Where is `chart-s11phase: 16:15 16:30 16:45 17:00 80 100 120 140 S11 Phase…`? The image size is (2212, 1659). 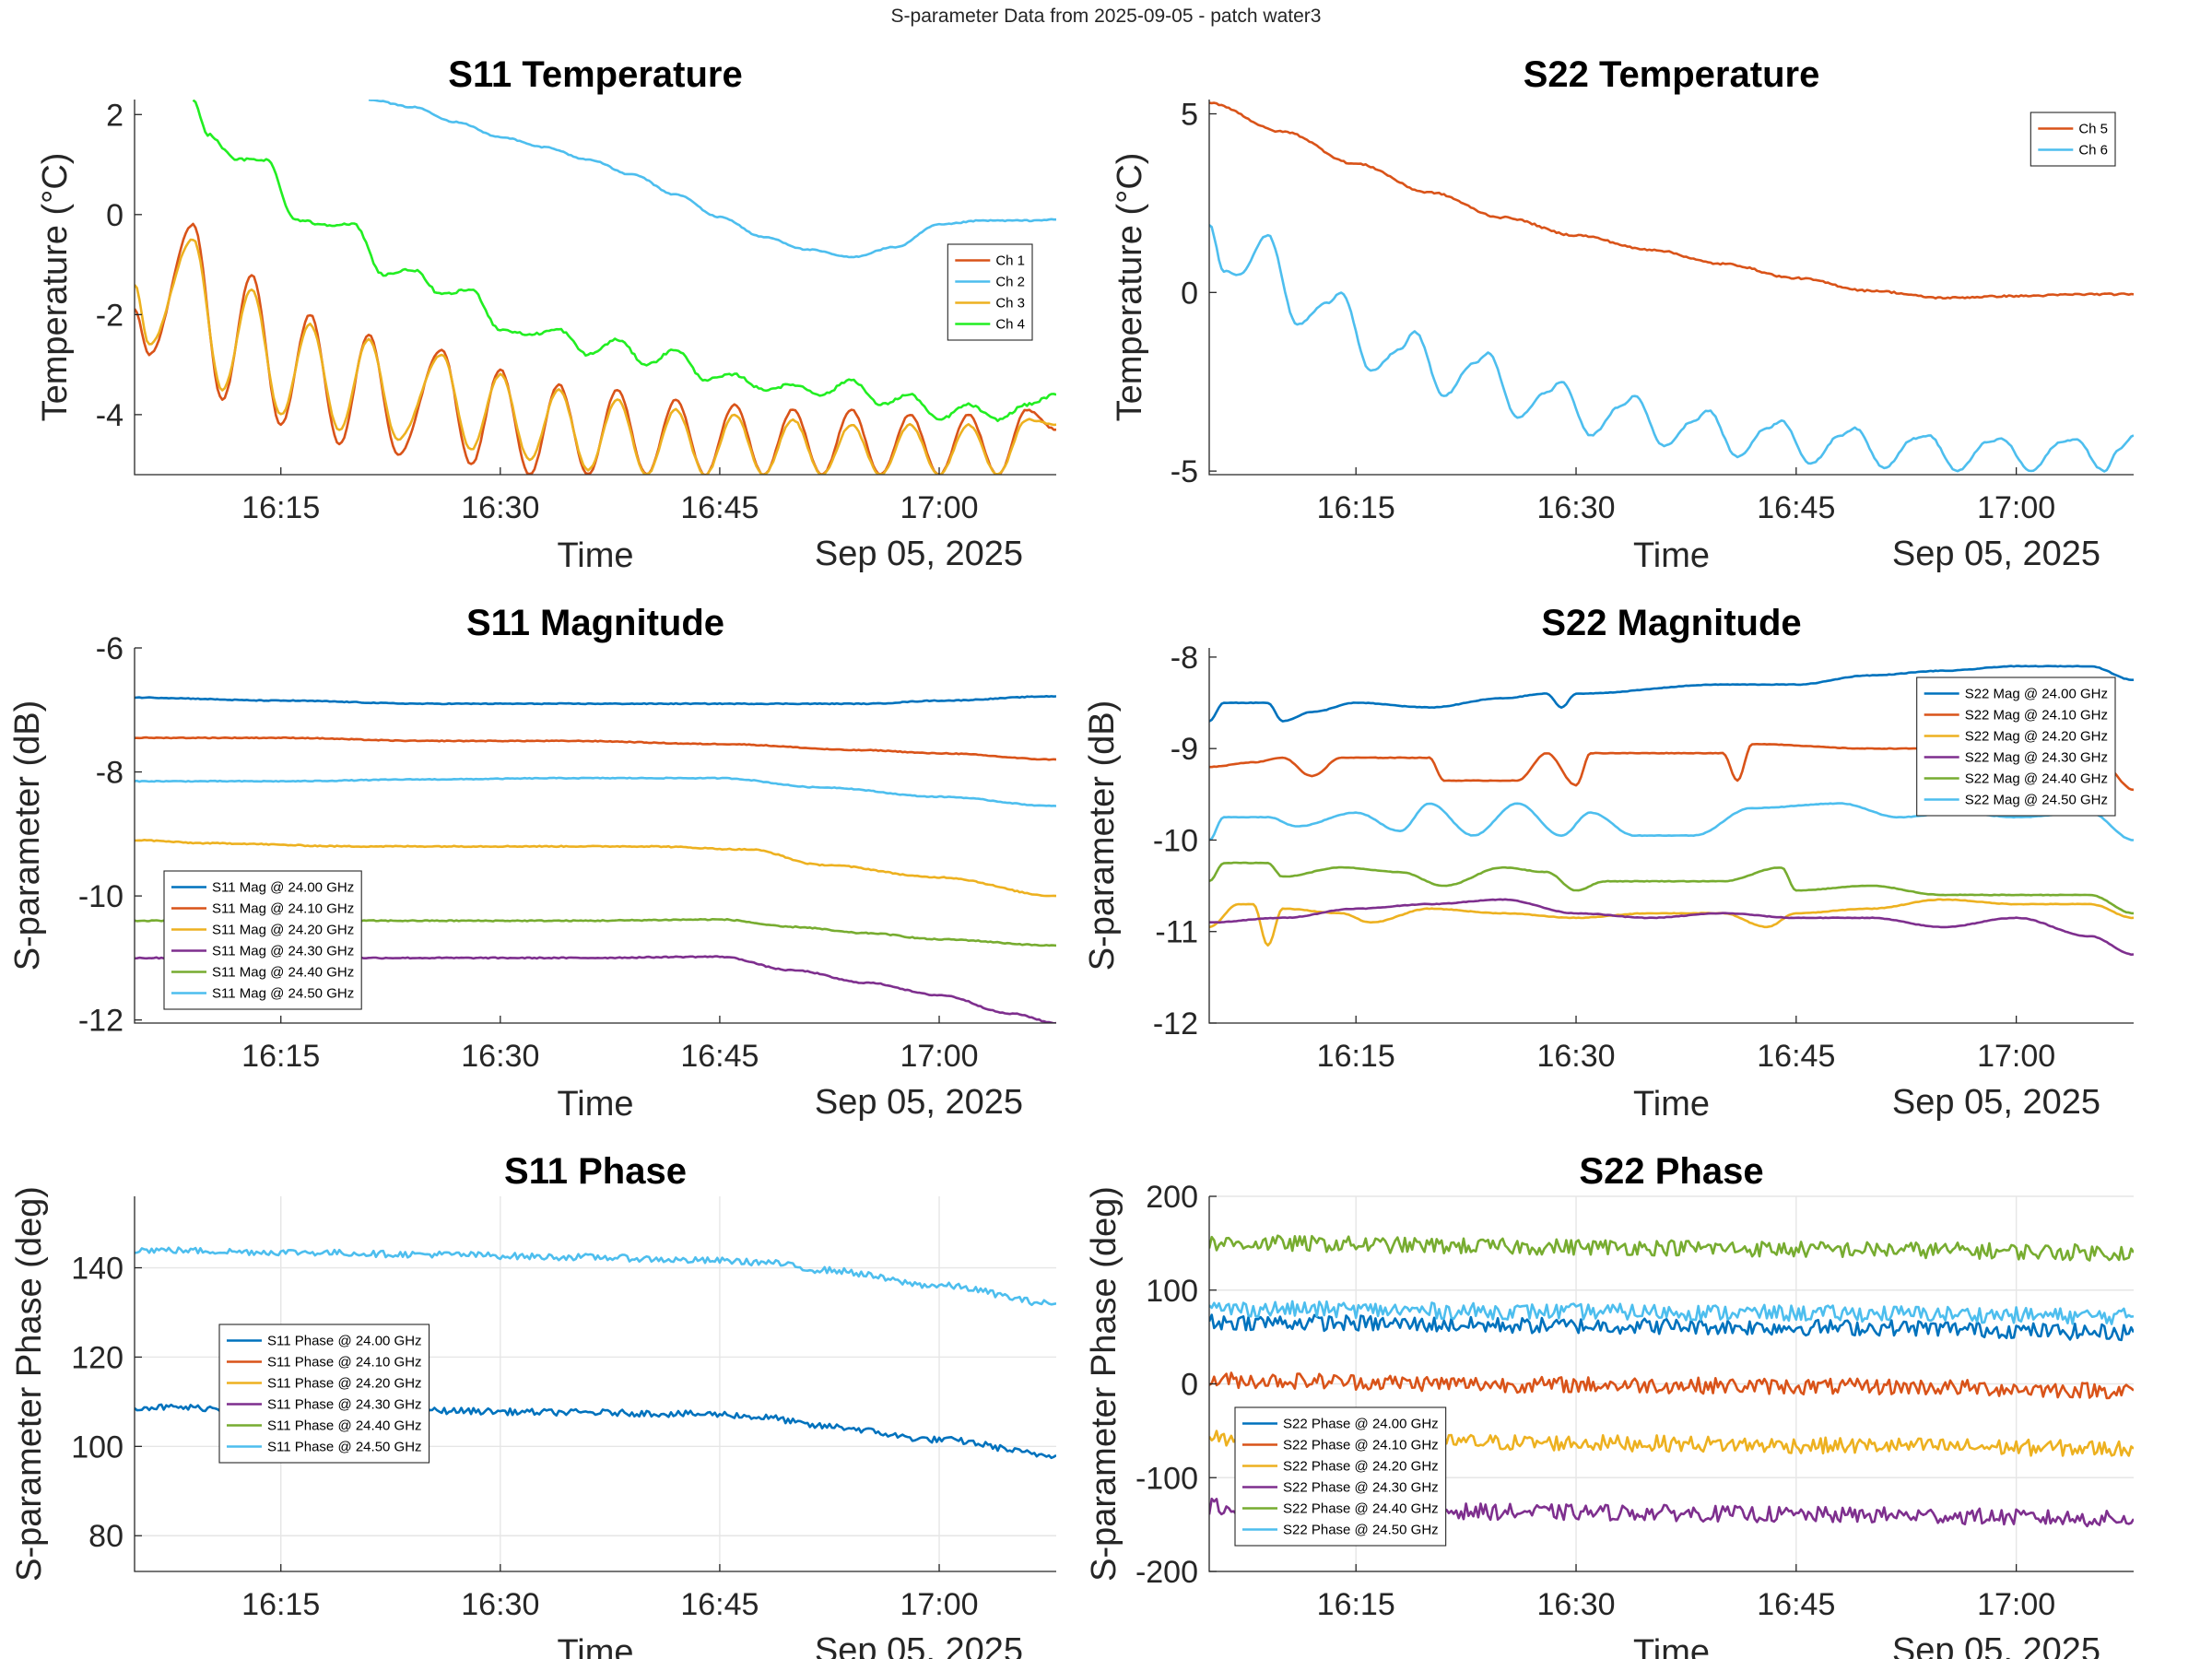
chart-s11phase: 16:15 16:30 16:45 17:00 80 100 120 140 S11 Phase… is located at coordinates (533, 1405).